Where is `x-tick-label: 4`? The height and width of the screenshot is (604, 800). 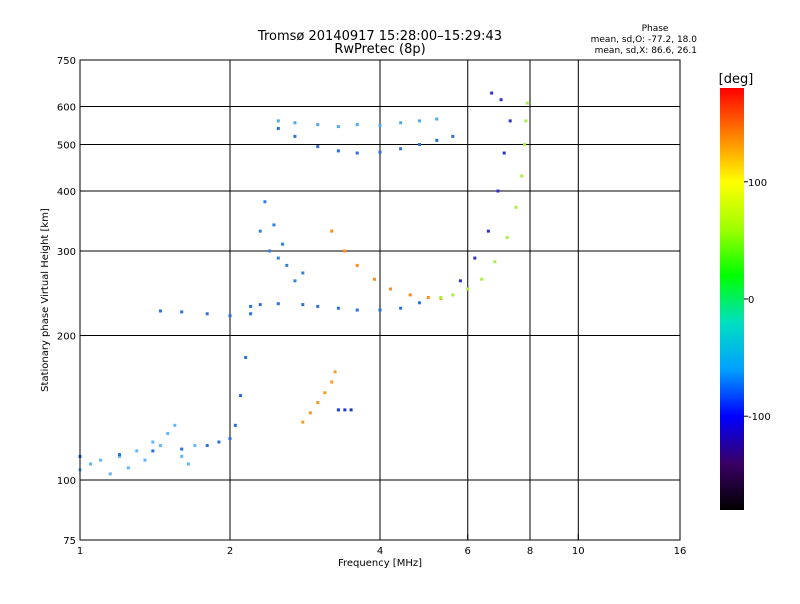
x-tick-label: 4 is located at coordinates (380, 551).